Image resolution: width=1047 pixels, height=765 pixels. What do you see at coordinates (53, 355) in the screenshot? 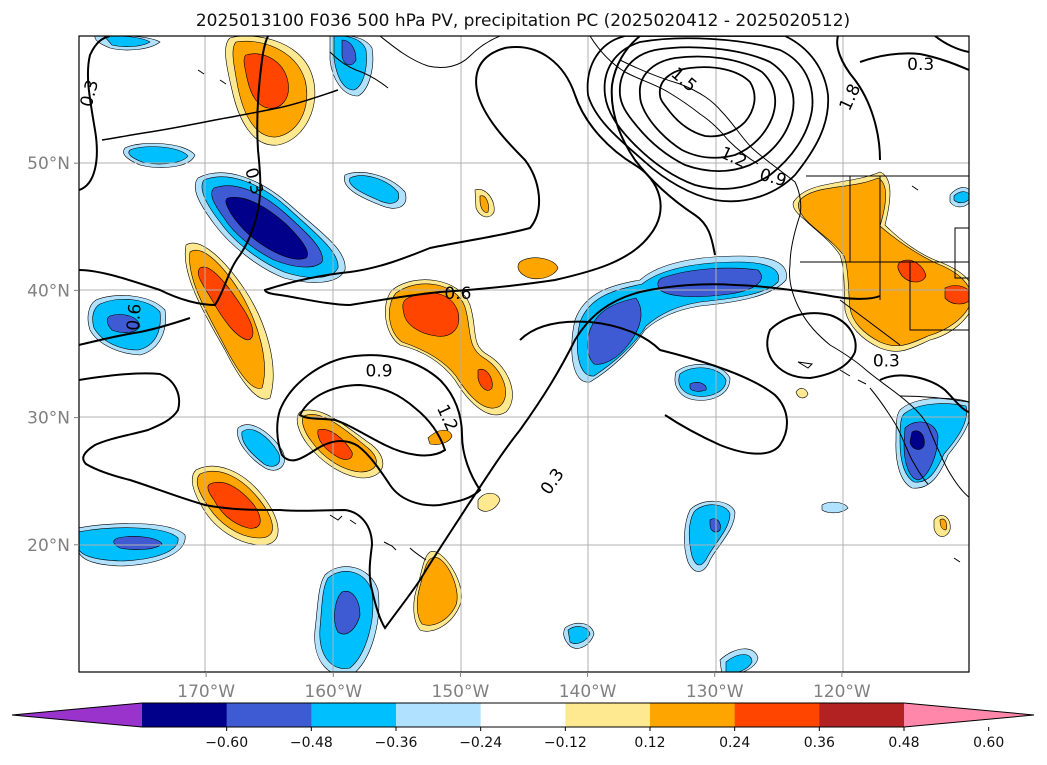
I see `latitude-axis: 20°N 30°N 40°N 50°N` at bounding box center [53, 355].